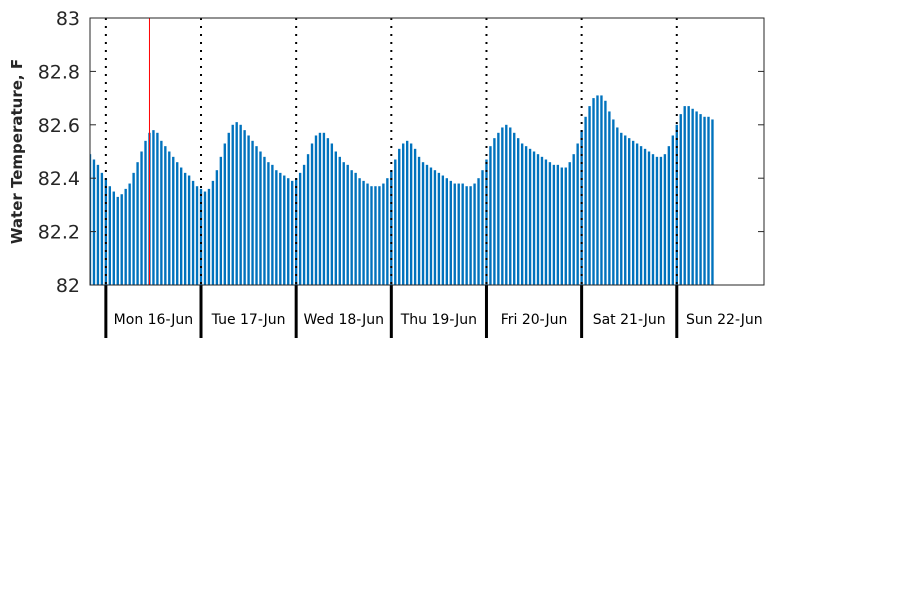 This screenshot has width=900, height=600. I want to click on y-tick-label: 82.2, so click(59, 233).